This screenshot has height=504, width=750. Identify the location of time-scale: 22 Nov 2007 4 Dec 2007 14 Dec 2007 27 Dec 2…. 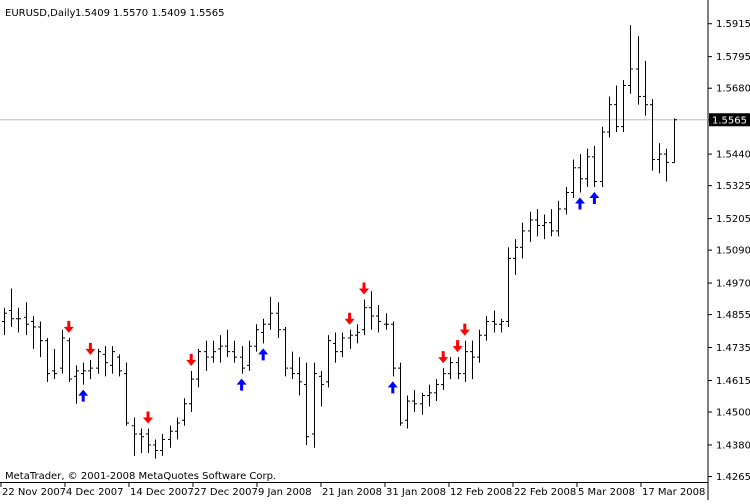
(352, 490).